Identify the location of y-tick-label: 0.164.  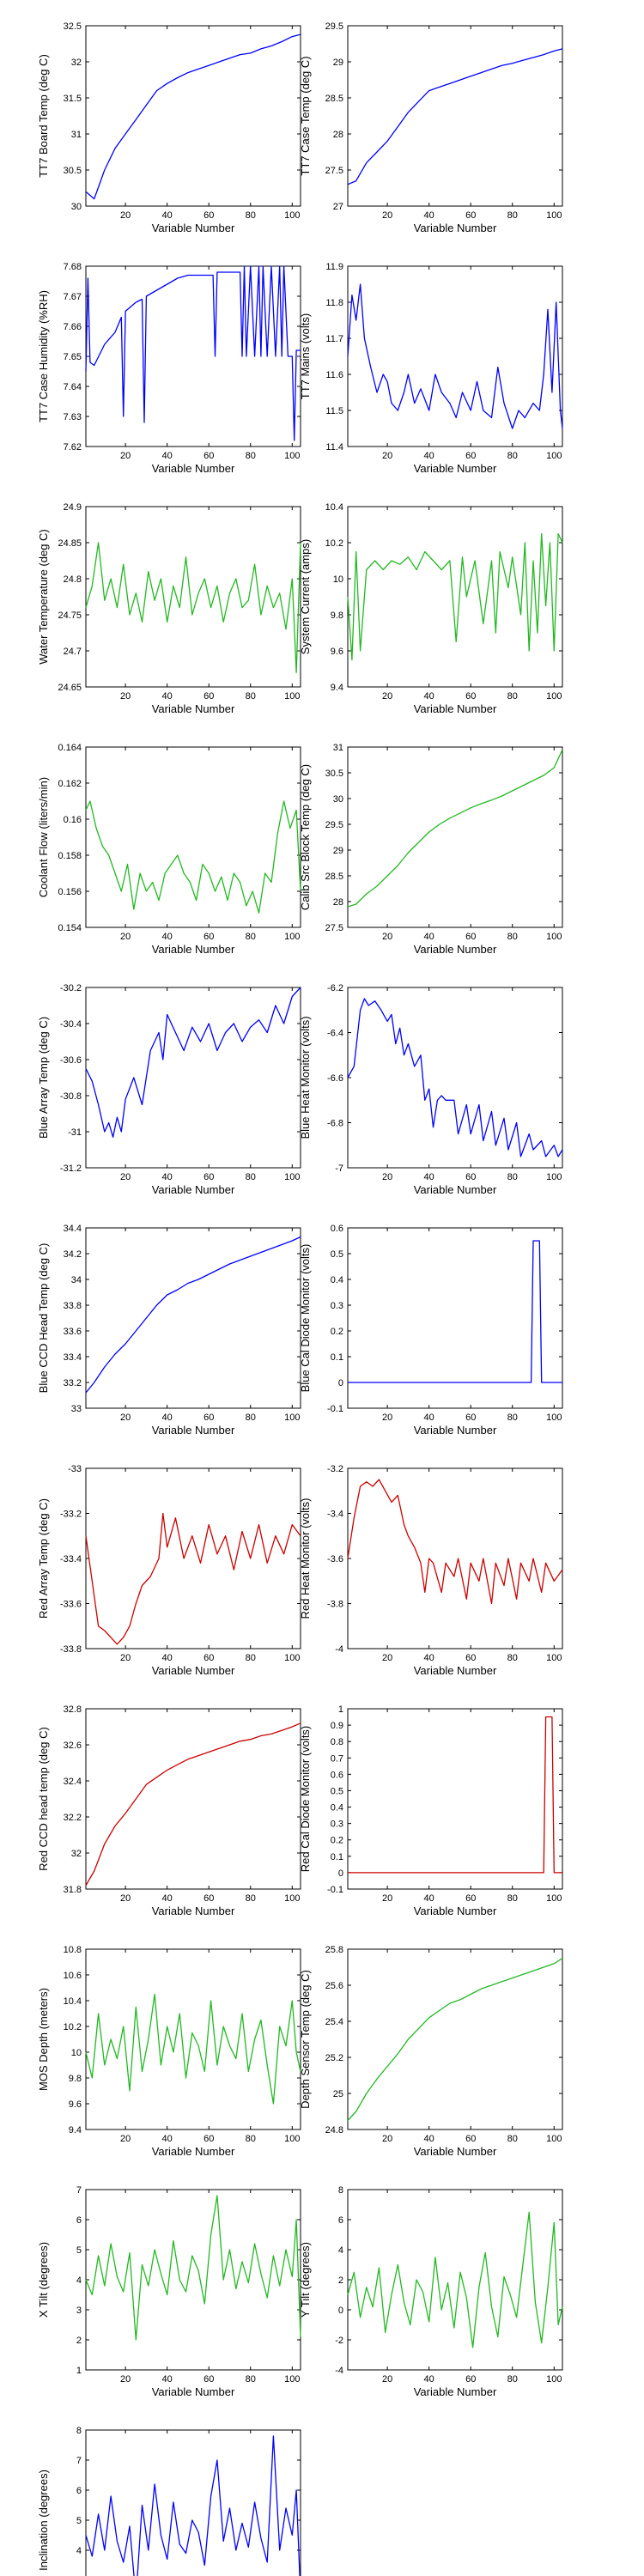
(70, 748).